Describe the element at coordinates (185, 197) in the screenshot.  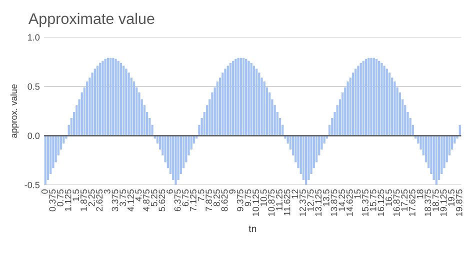
I see `x-tick-label: 6.75` at that location.